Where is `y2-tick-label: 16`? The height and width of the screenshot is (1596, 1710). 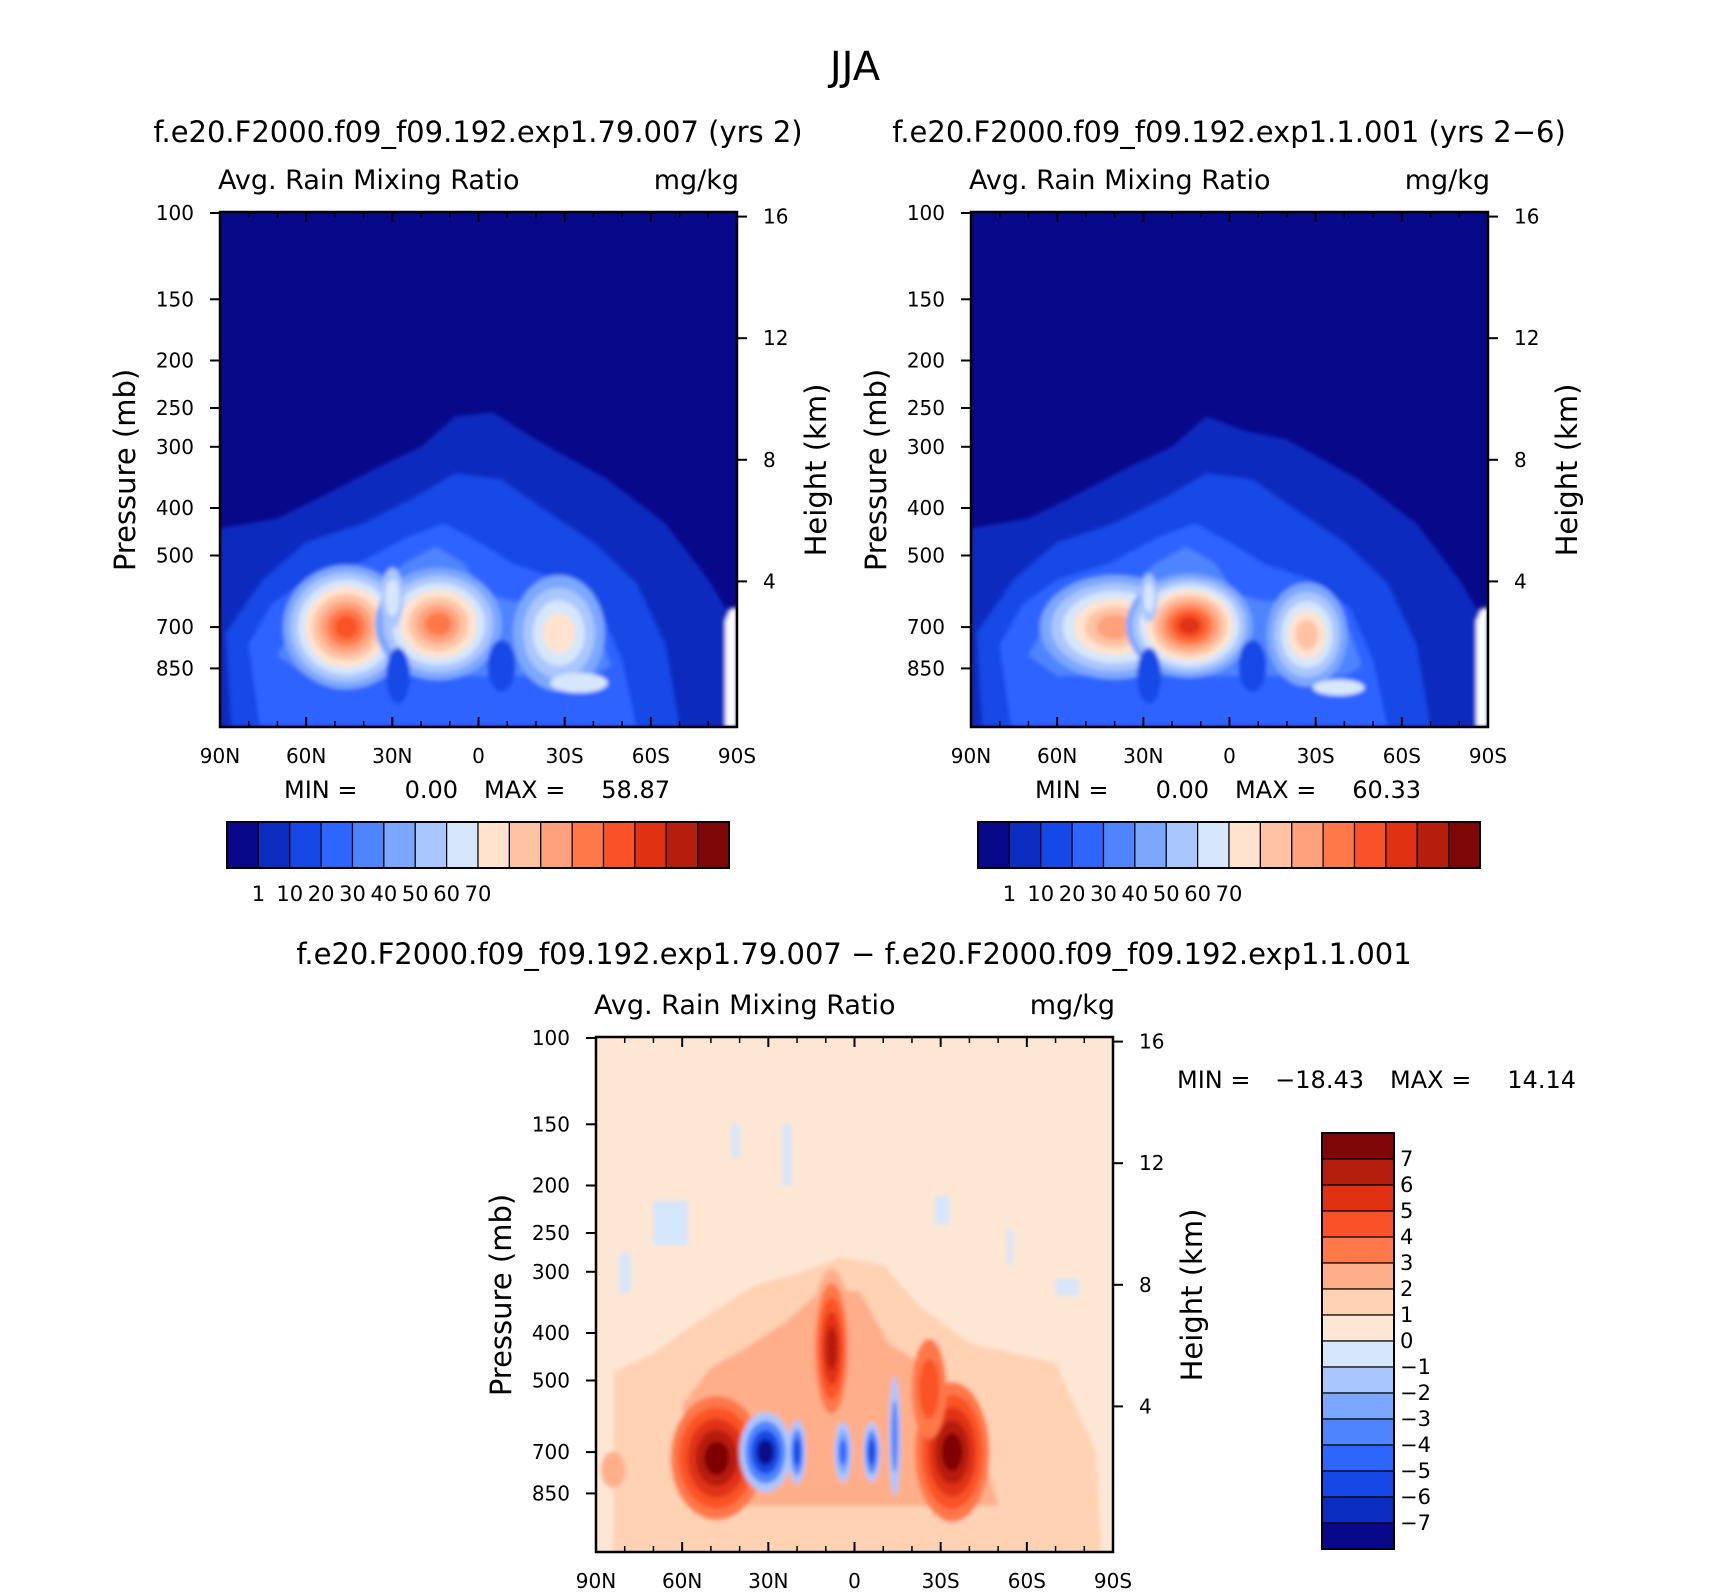
y2-tick-label: 16 is located at coordinates (1526, 217).